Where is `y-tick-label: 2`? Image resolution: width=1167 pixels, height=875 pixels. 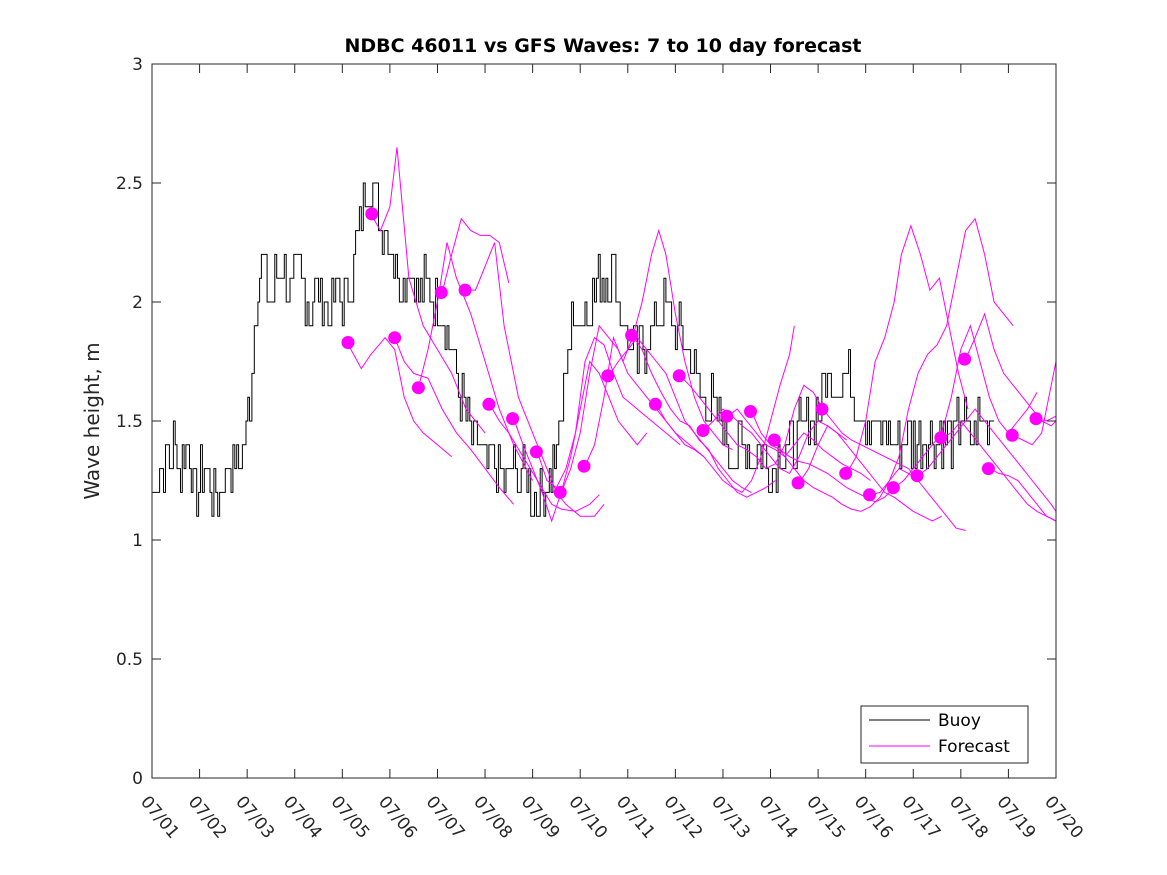
y-tick-label: 2 is located at coordinates (137, 303).